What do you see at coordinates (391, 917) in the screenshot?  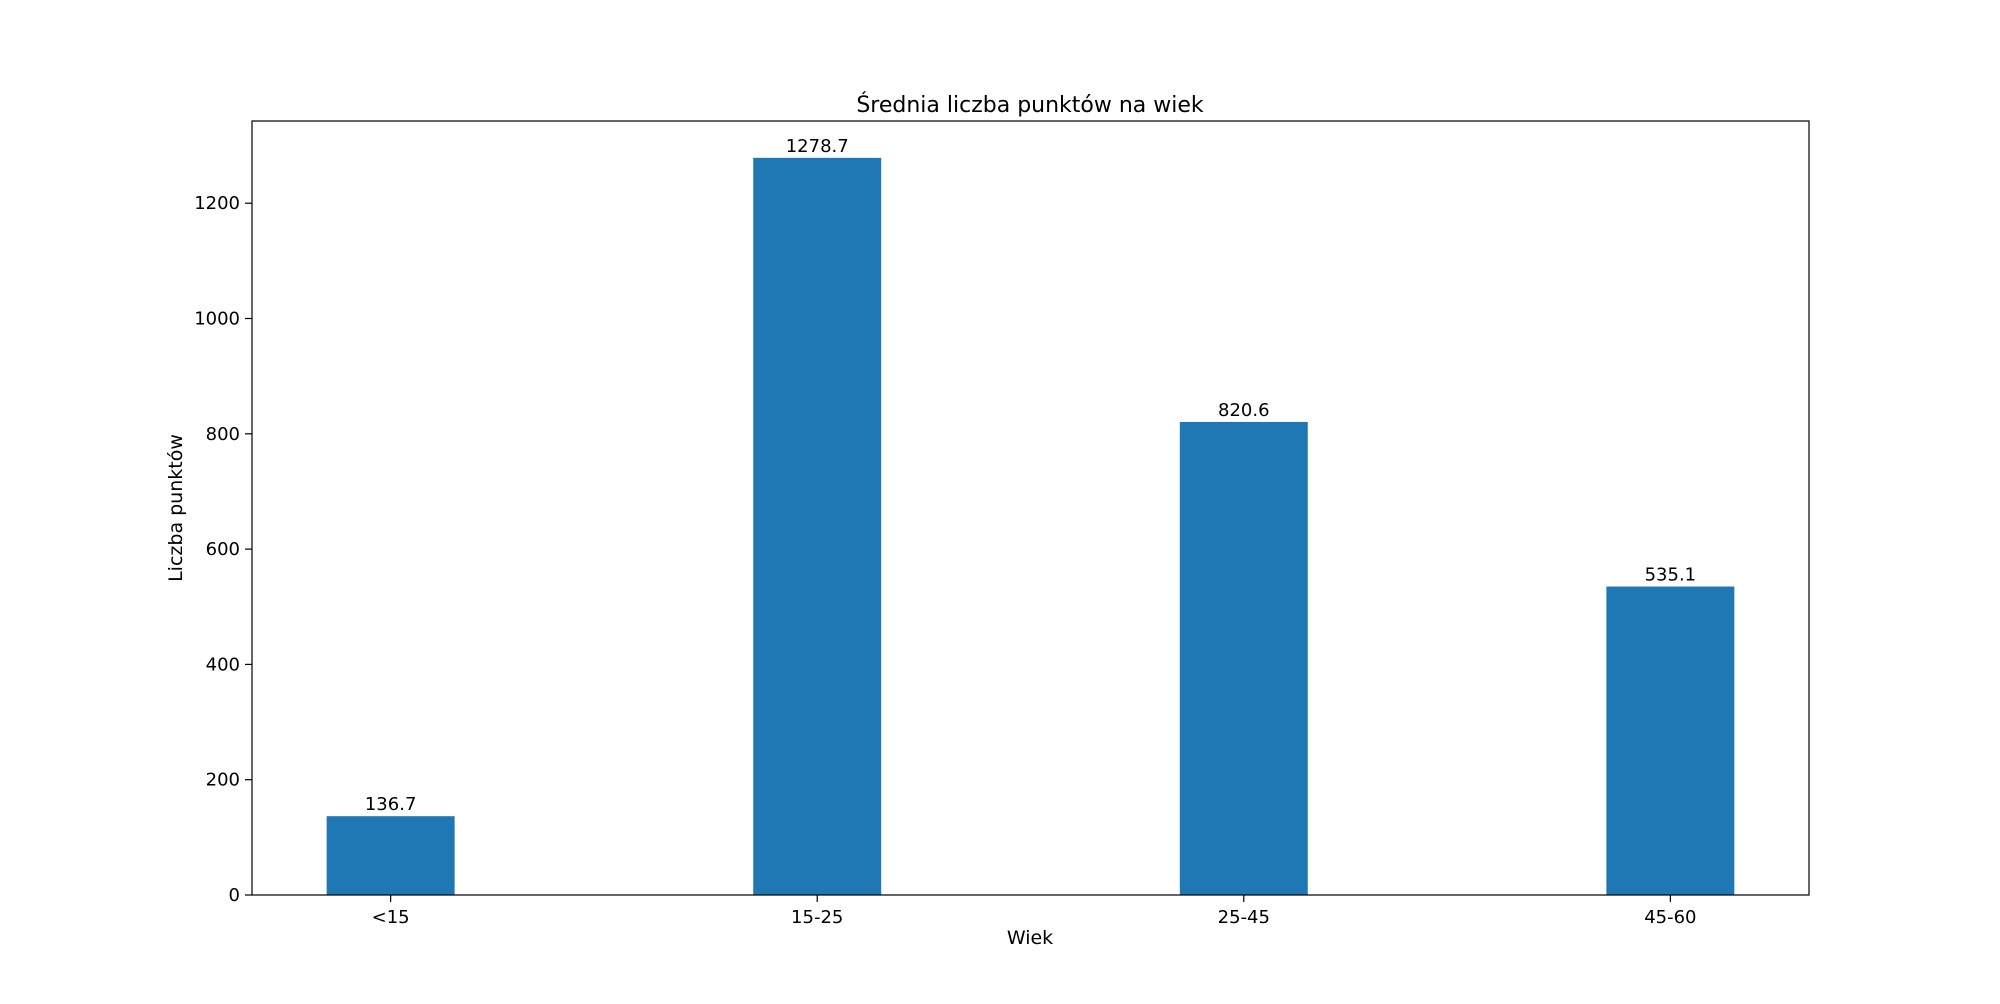 I see `x-tick-label: <15` at bounding box center [391, 917].